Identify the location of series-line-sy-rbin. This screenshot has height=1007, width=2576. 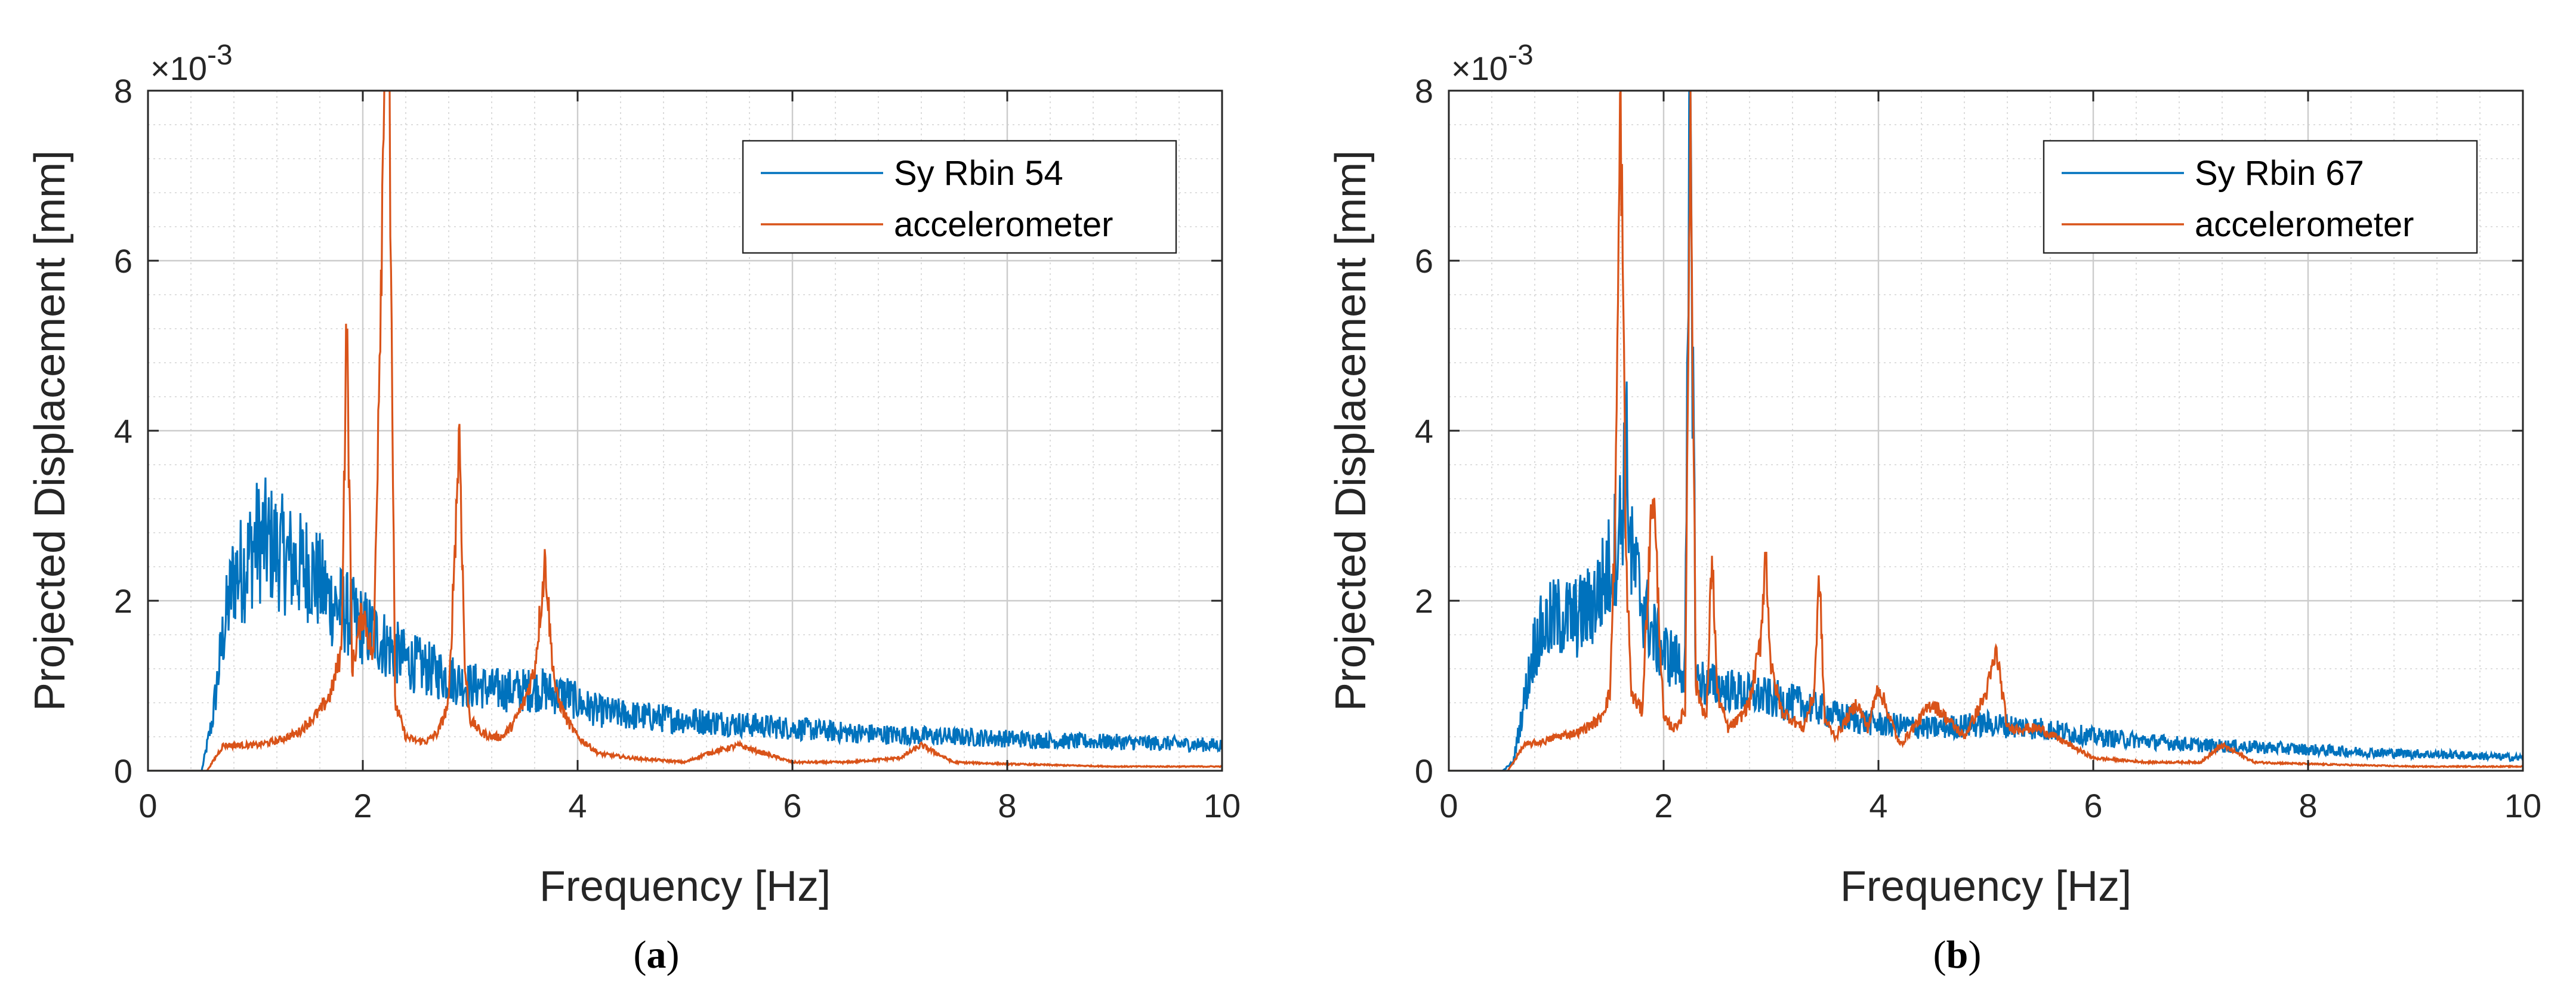
(685, 624).